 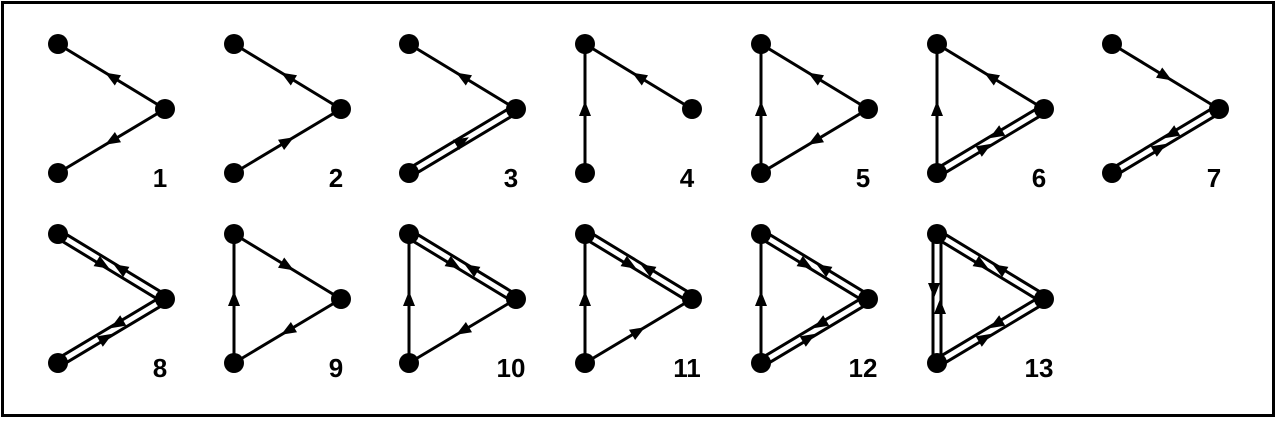 What do you see at coordinates (336, 368) in the screenshot?
I see `panel-number: 9` at bounding box center [336, 368].